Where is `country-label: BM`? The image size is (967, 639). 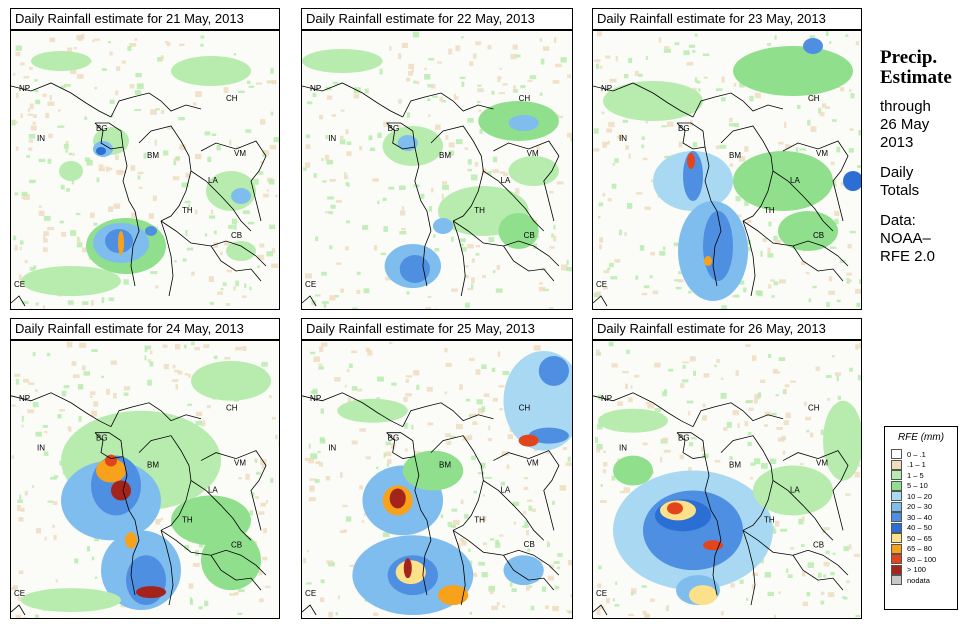 country-label: BM is located at coordinates (153, 465).